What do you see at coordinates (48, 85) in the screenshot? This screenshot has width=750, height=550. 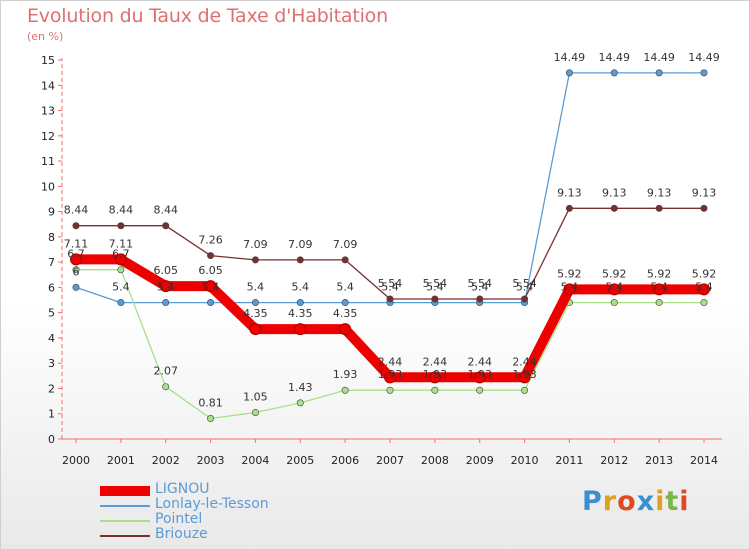 I see `y-tick-label: 14` at bounding box center [48, 85].